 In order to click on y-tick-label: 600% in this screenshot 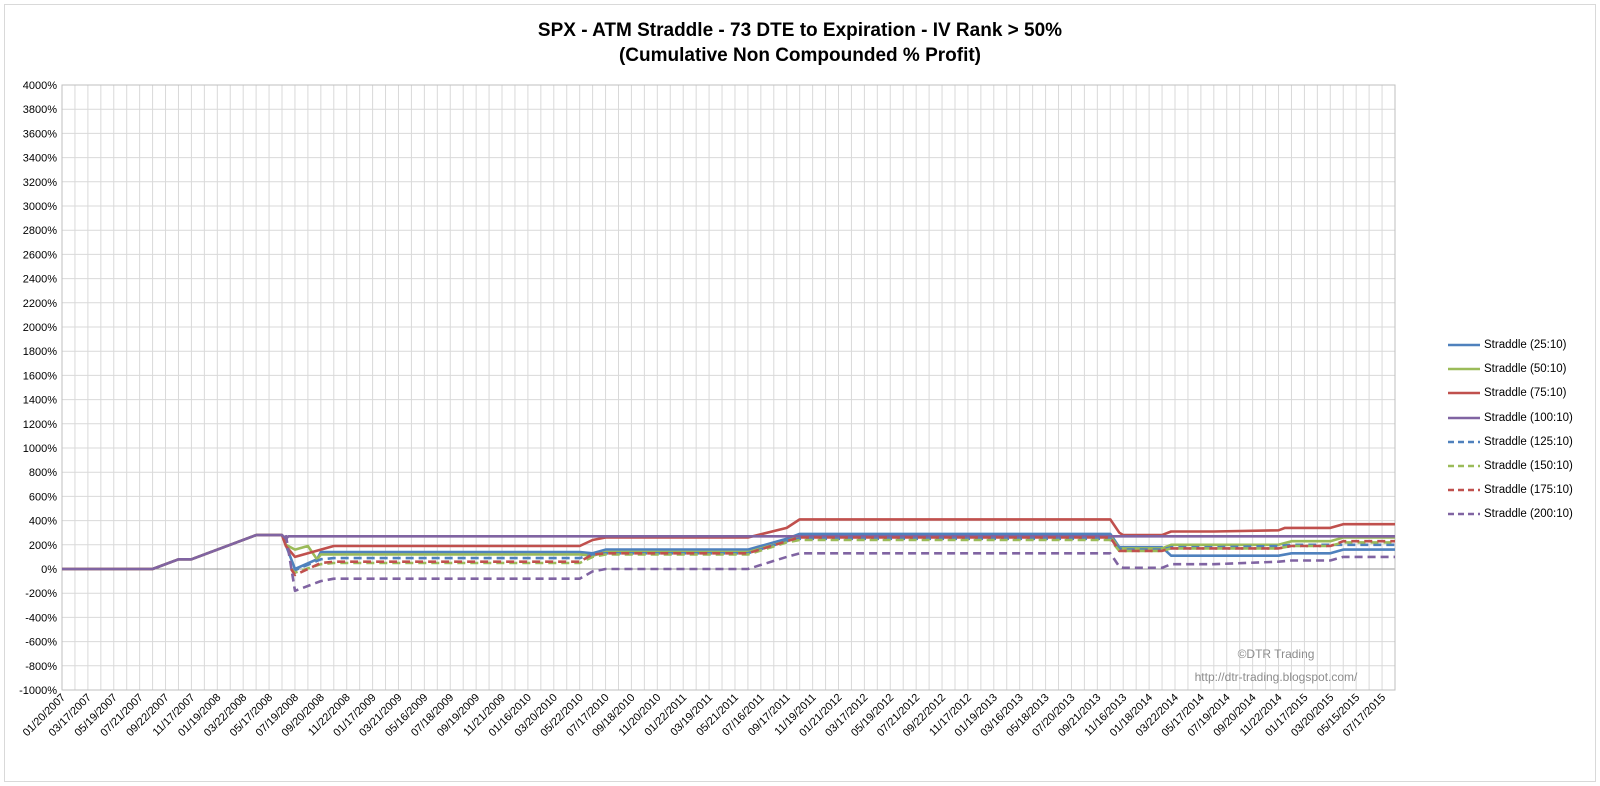, I will do `click(43, 497)`.